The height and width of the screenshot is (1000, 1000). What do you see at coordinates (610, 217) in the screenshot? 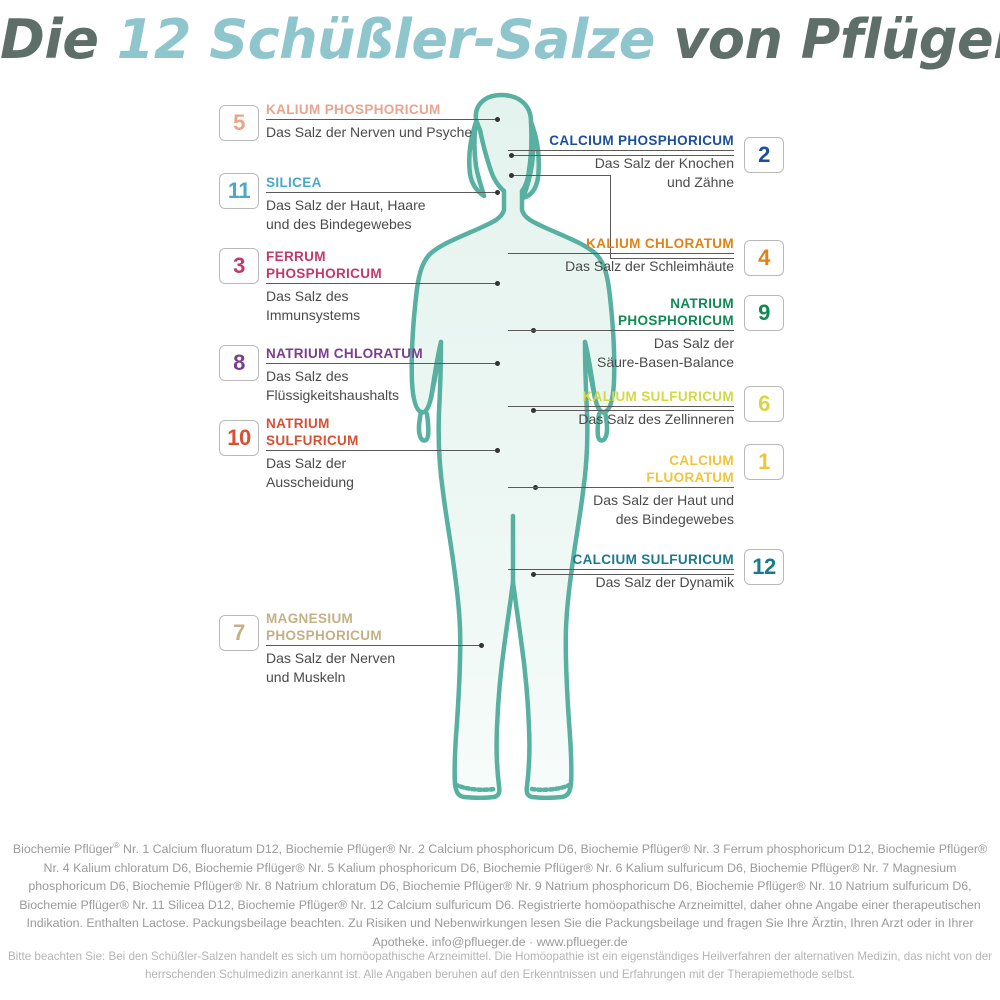
I see `leader-line-4-vertical` at bounding box center [610, 217].